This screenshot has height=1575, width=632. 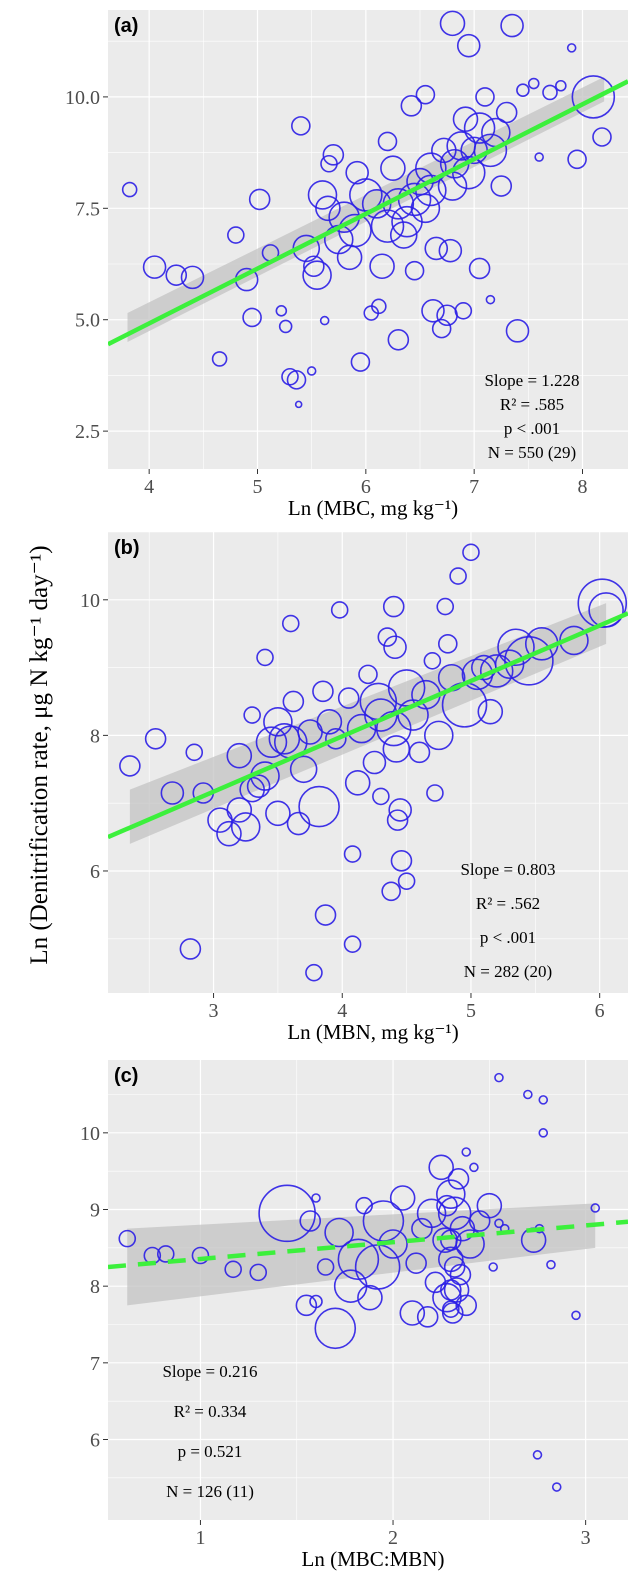 I want to click on stats-line: p < .001, so click(x=532, y=428).